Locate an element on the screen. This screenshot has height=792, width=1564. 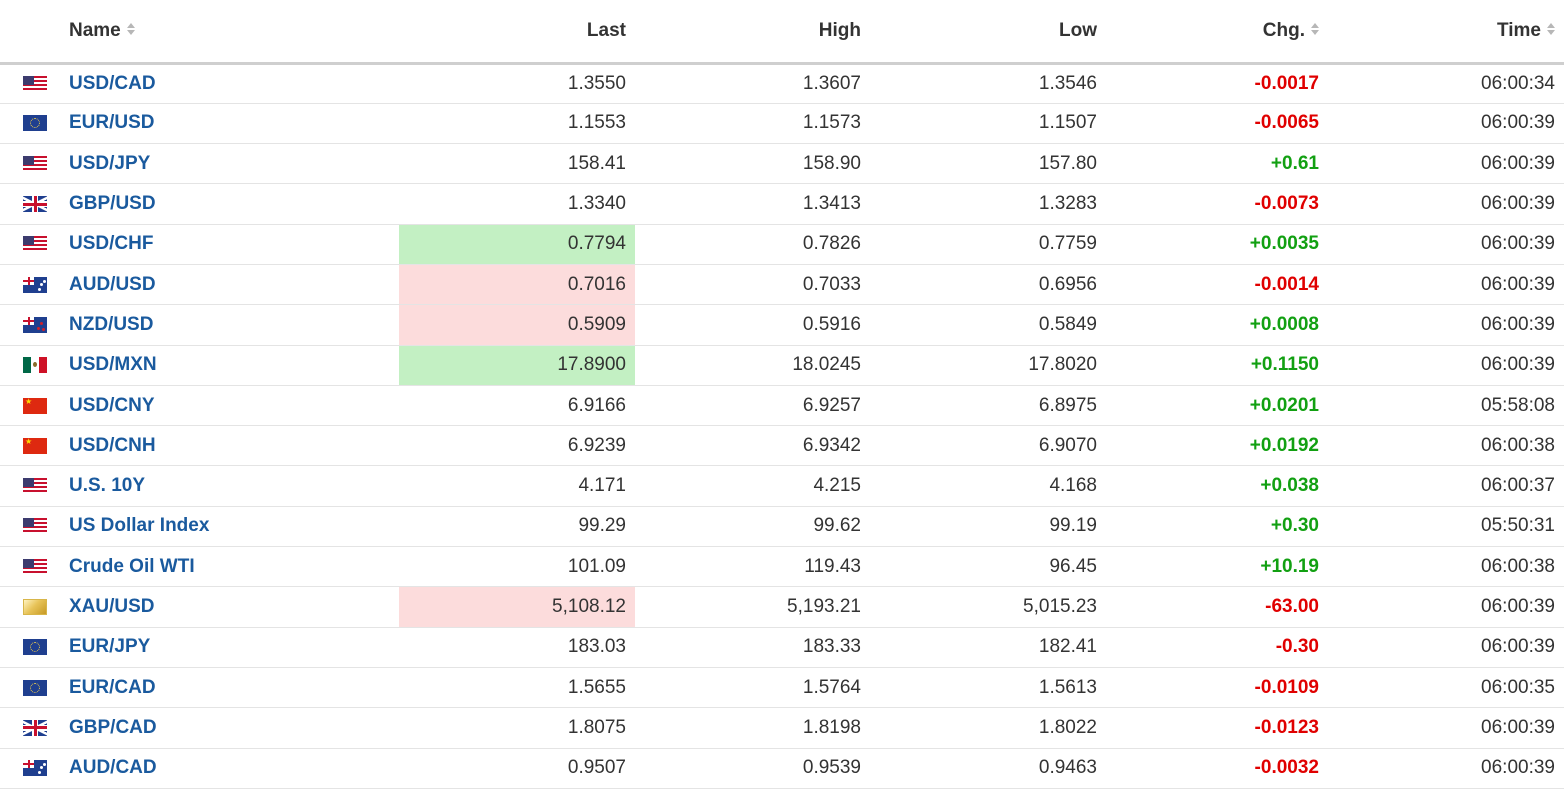
table-row: AUD/USD 0.7016 0.7033 0.6956 -0.0014 06:00:39 is located at coordinates (782, 285).